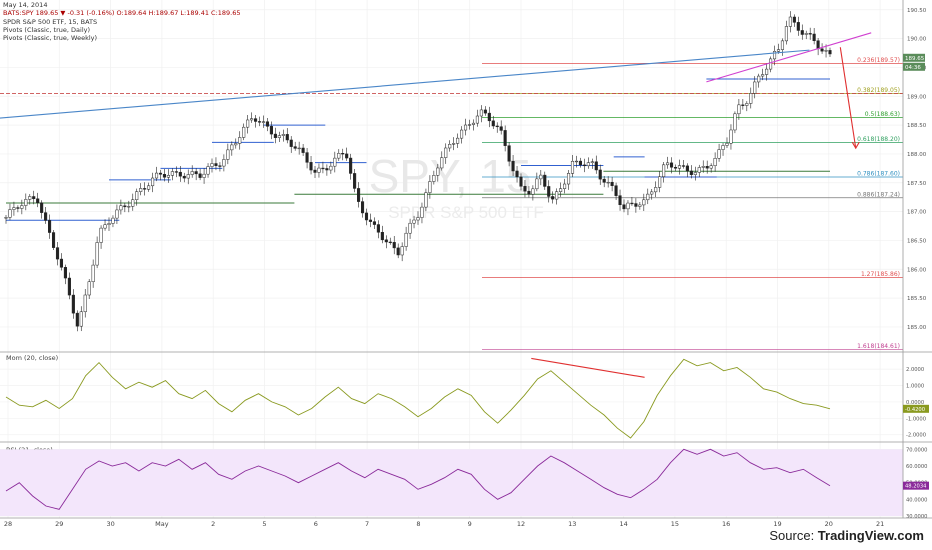 The height and width of the screenshot is (550, 932). I want to click on time-tick-label: 13, so click(572, 524).